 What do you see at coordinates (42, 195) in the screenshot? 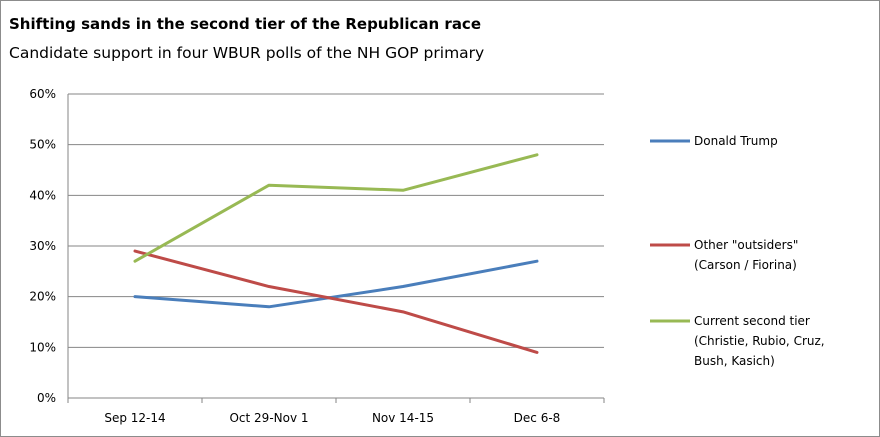
I see `y-tick-label: 40%` at bounding box center [42, 195].